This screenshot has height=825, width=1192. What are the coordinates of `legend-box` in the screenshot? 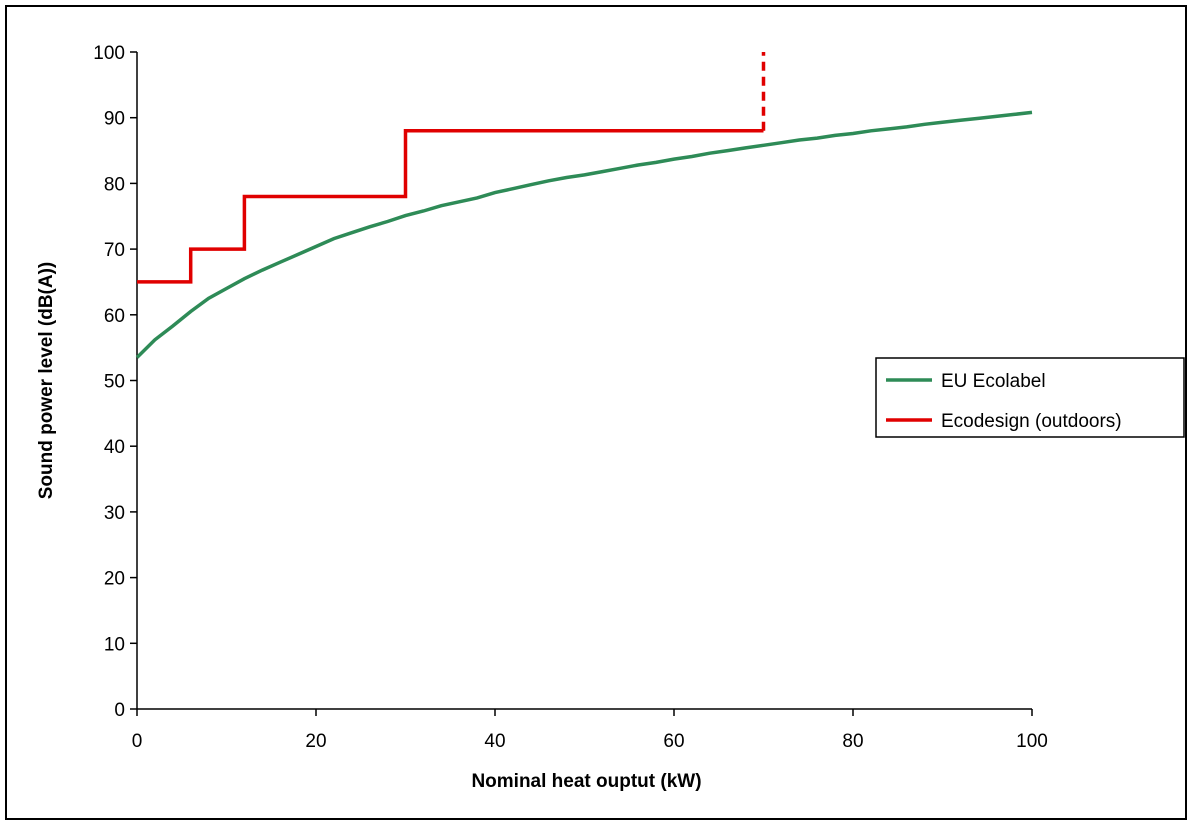 It's located at (1030, 397).